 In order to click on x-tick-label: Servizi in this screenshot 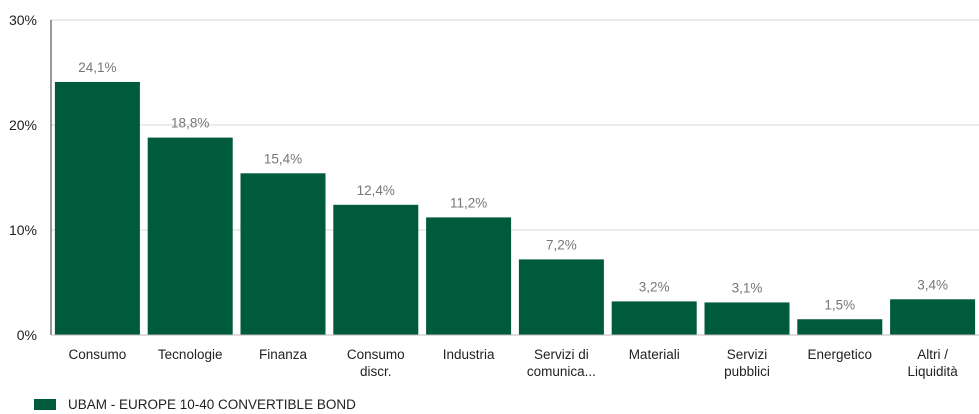, I will do `click(747, 354)`.